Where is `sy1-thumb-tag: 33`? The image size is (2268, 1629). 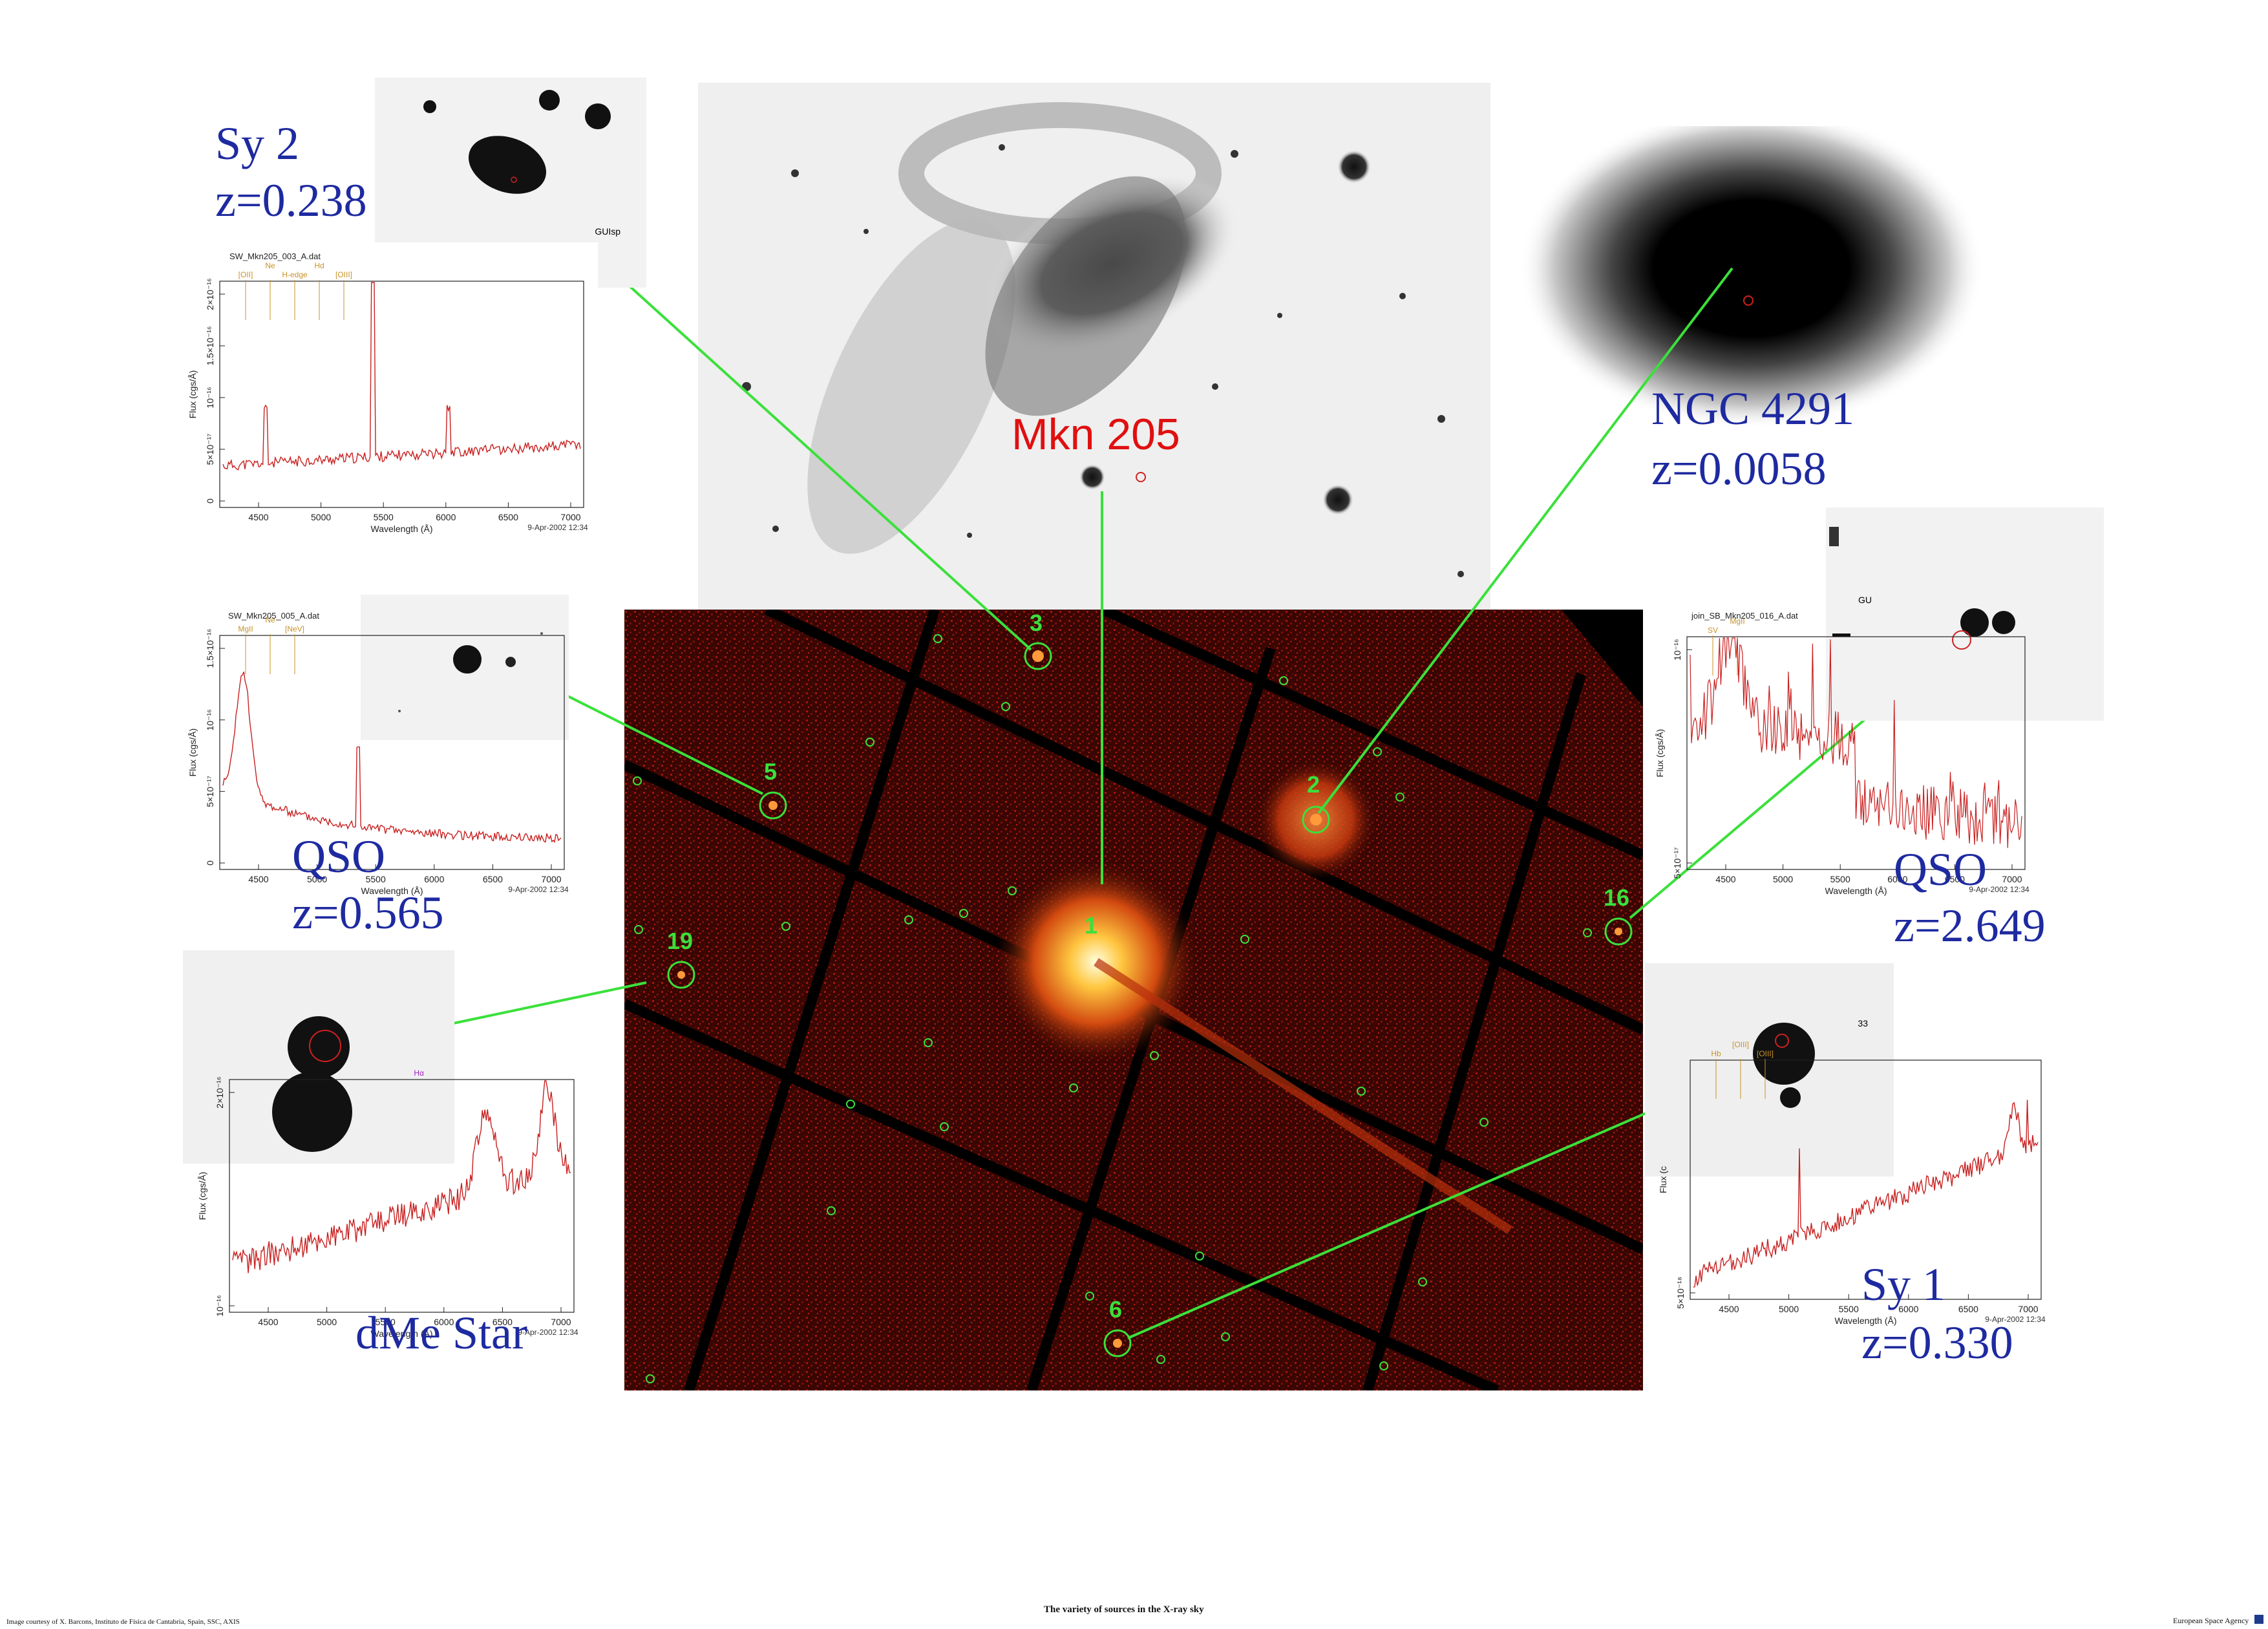
sy1-thumb-tag: 33 is located at coordinates (1863, 1023).